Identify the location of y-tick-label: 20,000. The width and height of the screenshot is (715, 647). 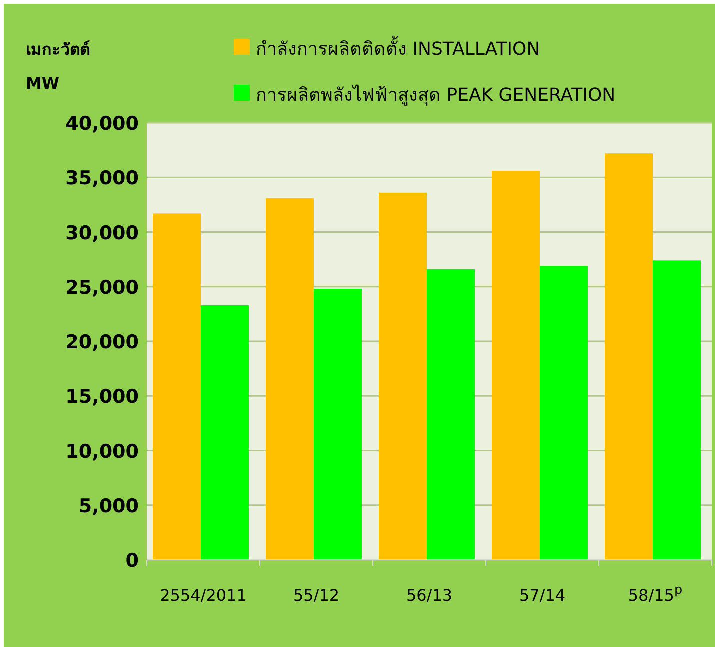
(102, 343).